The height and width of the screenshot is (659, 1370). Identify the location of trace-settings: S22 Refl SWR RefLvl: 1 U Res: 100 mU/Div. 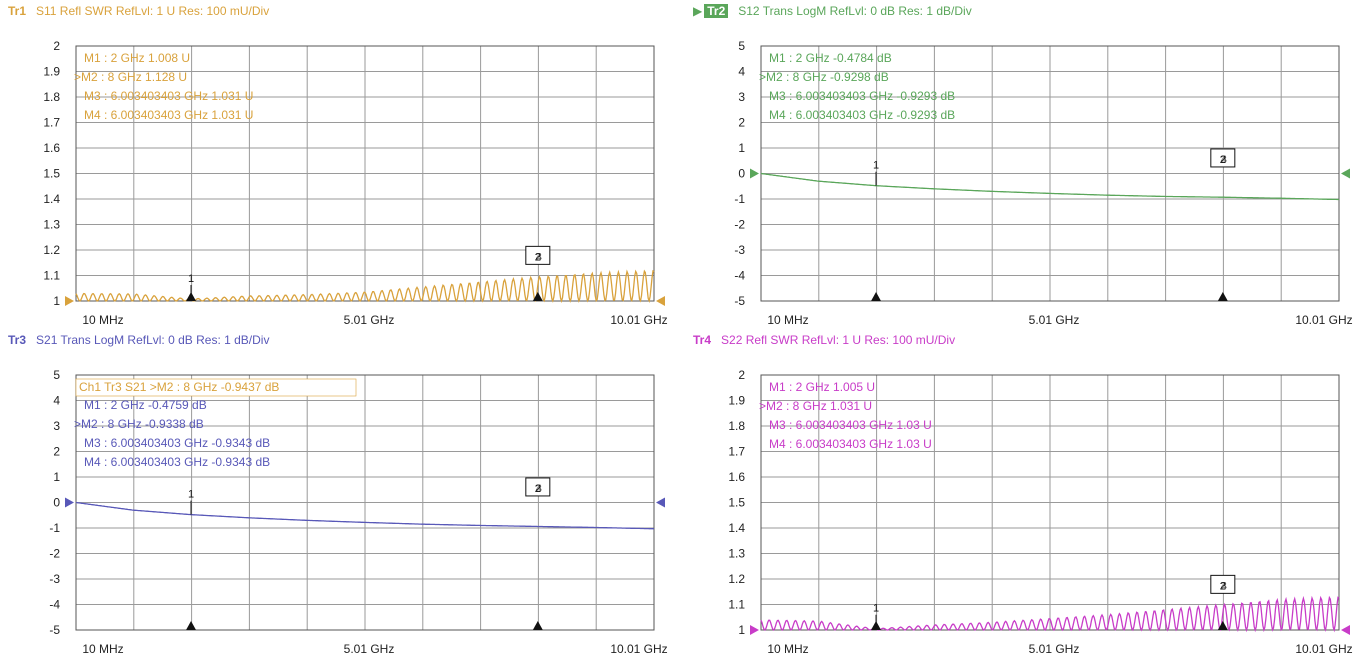
(838, 340).